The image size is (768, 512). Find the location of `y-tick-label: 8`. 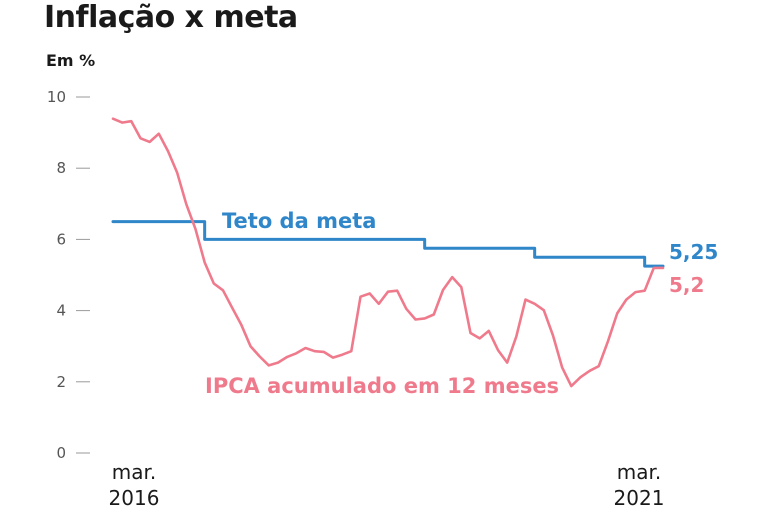

y-tick-label: 8 is located at coordinates (61, 168).